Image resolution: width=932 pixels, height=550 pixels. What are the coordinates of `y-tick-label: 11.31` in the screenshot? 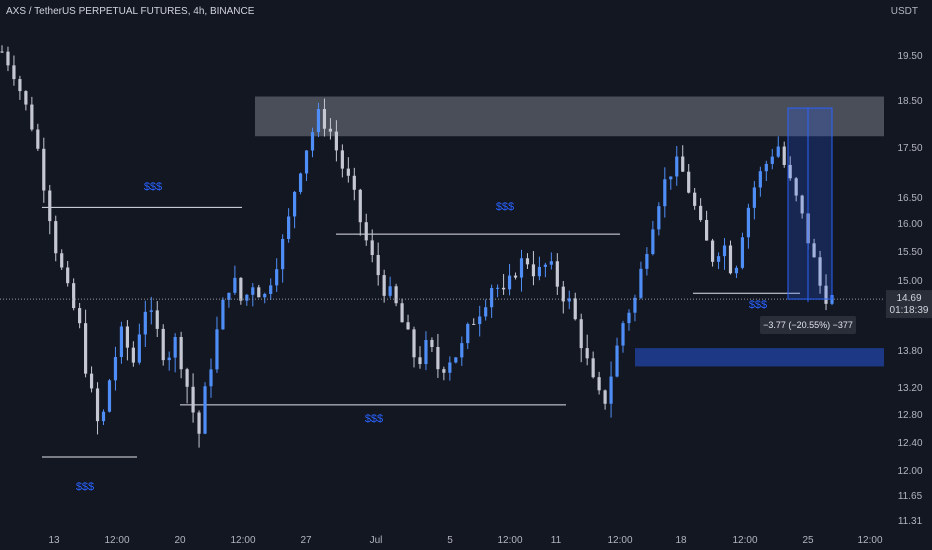 It's located at (910, 521).